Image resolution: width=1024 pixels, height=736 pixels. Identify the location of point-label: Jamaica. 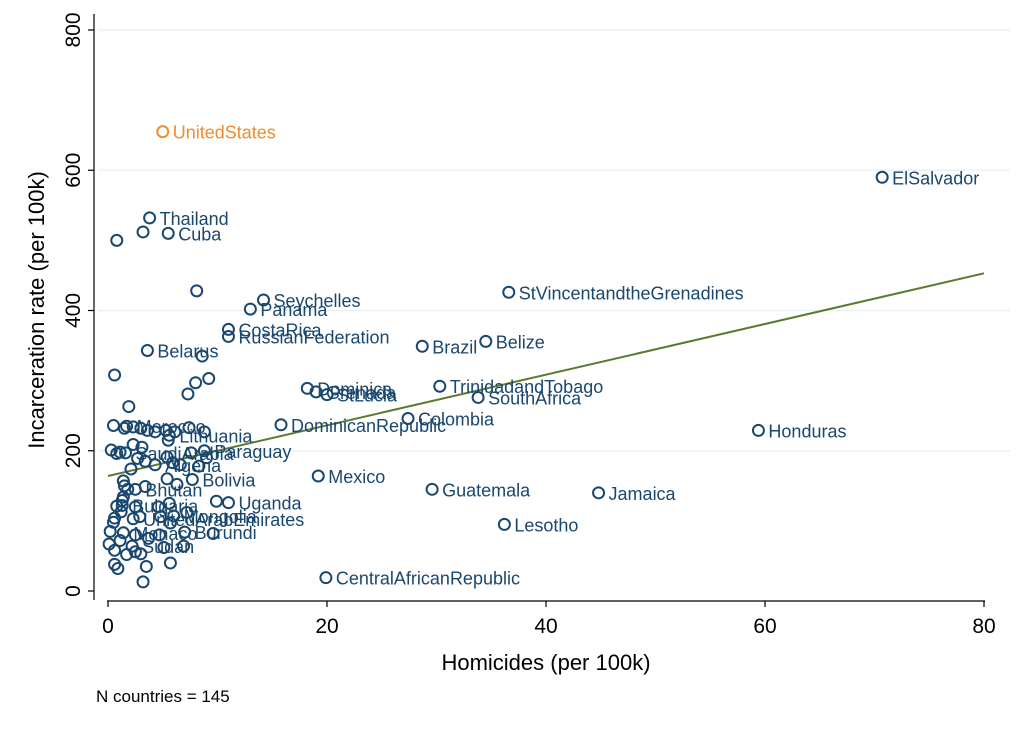
(643, 494).